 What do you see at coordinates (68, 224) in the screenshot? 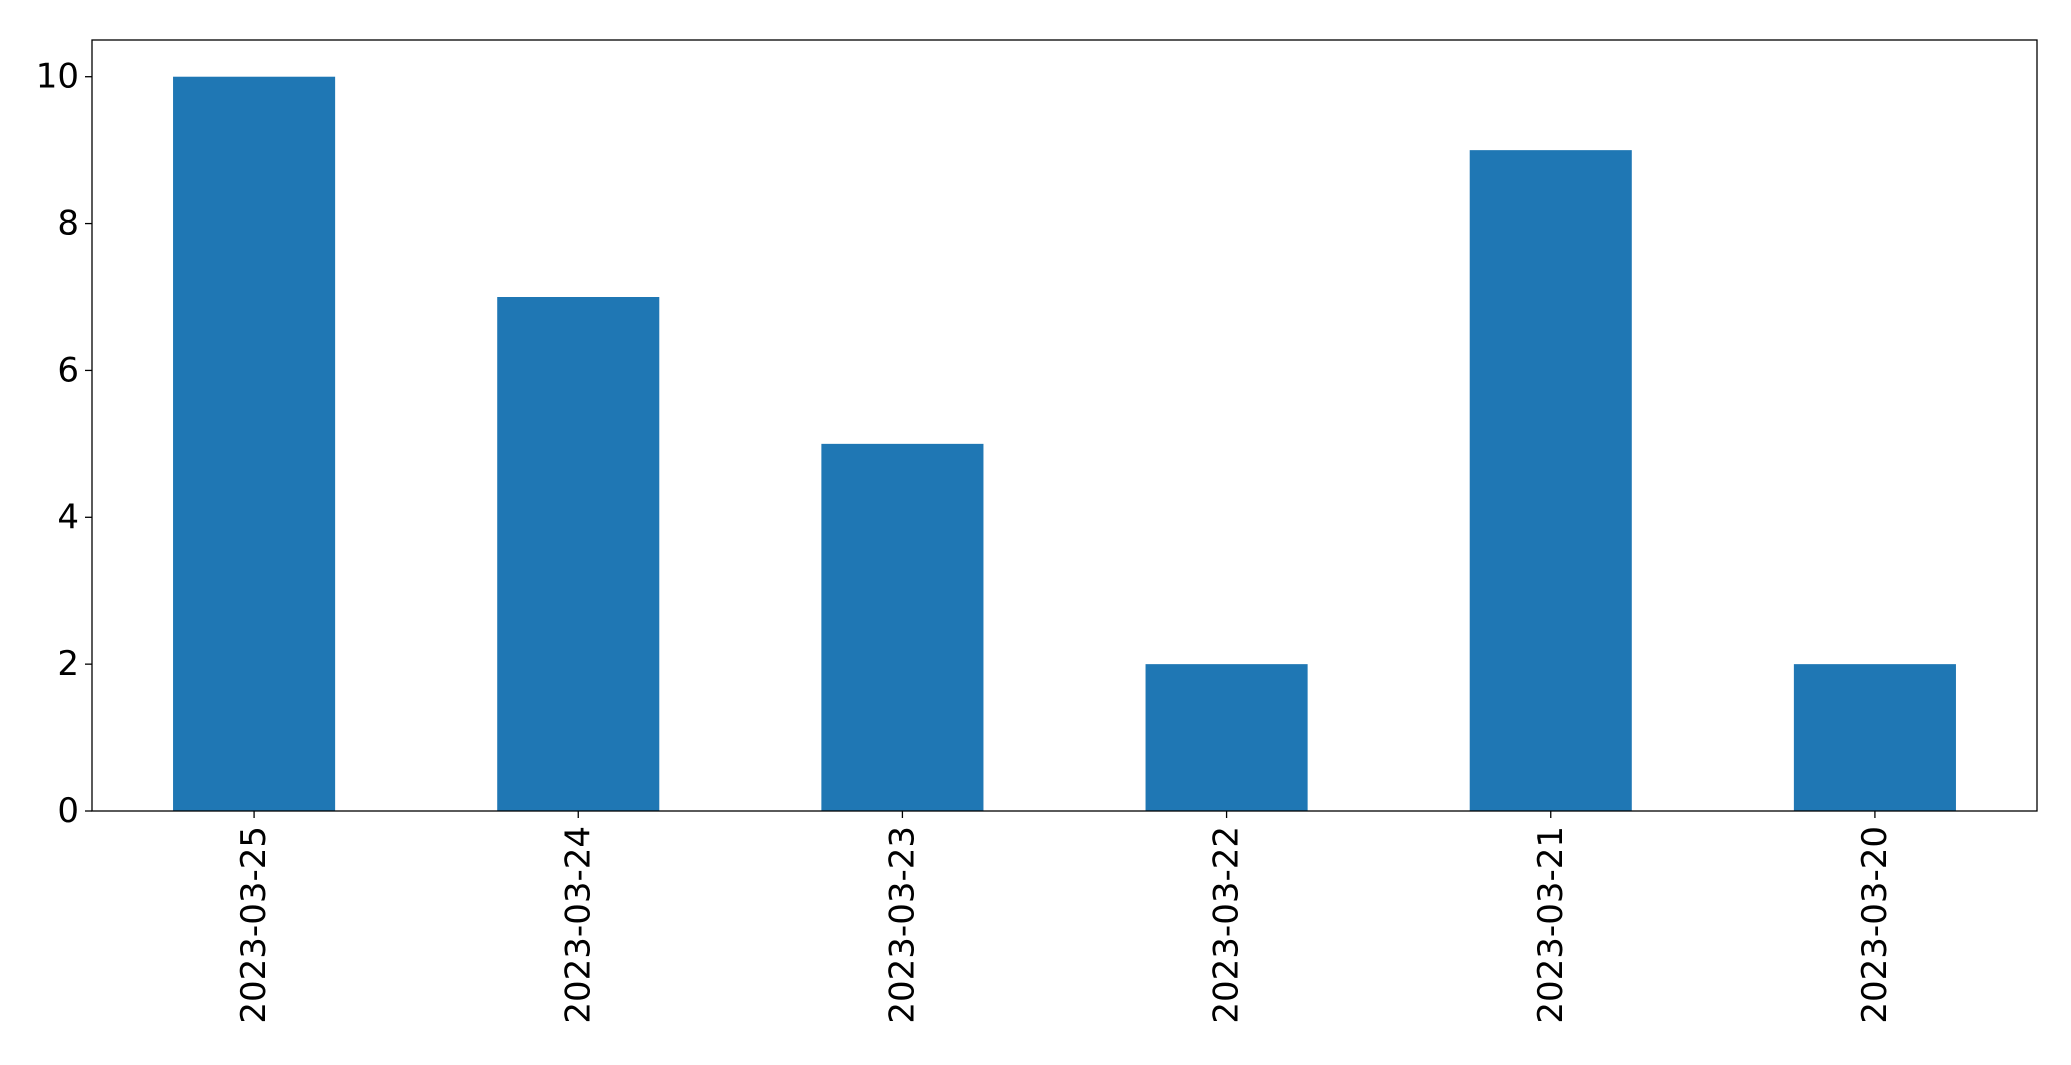
I see `y-tick-label: 8` at bounding box center [68, 224].